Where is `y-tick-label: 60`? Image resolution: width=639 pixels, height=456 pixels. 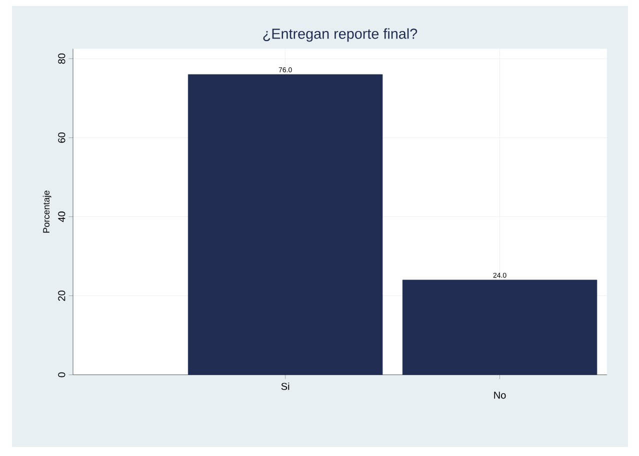
y-tick-label: 60 is located at coordinates (62, 137).